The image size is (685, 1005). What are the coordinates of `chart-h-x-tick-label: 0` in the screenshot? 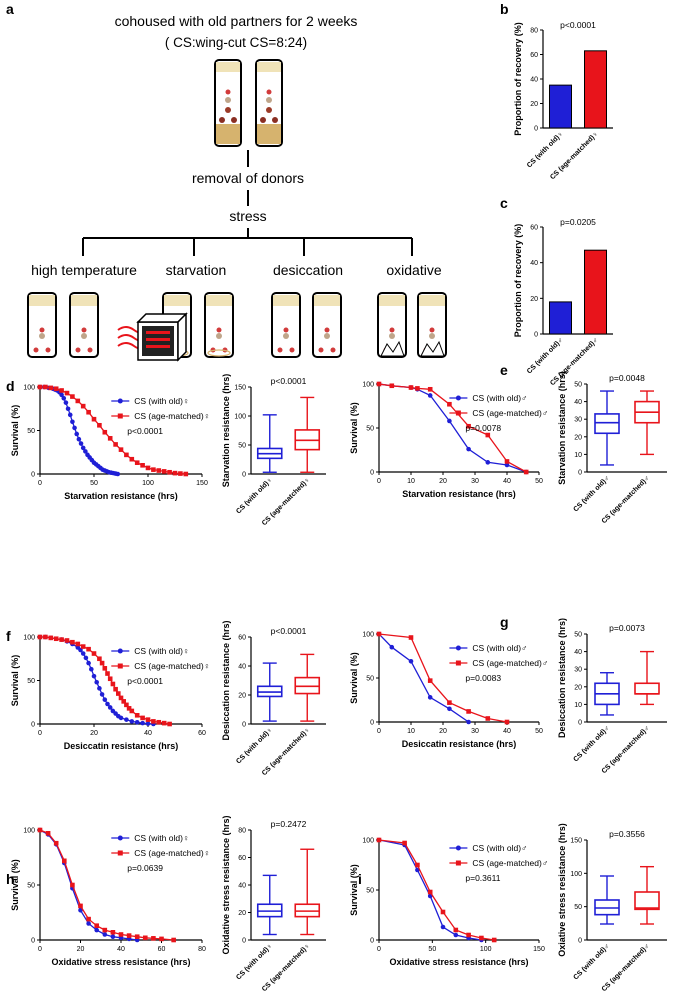 It's located at (40, 949).